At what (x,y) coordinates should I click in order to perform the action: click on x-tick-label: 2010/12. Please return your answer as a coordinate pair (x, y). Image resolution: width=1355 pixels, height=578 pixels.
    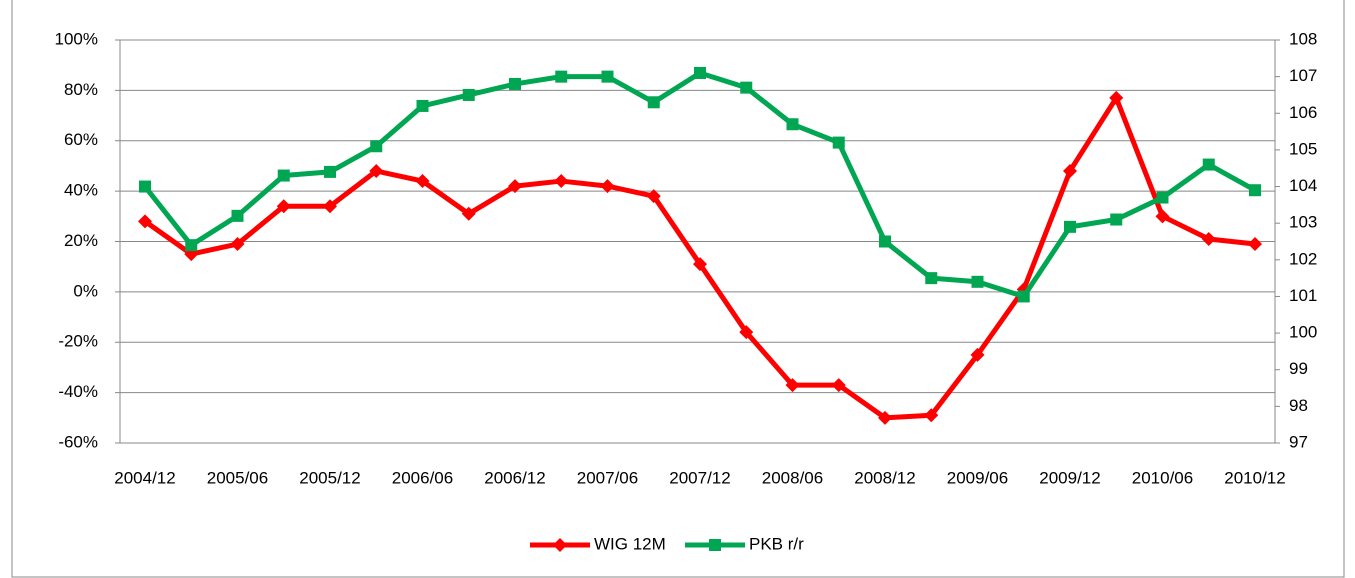
    Looking at the image, I should click on (1254, 477).